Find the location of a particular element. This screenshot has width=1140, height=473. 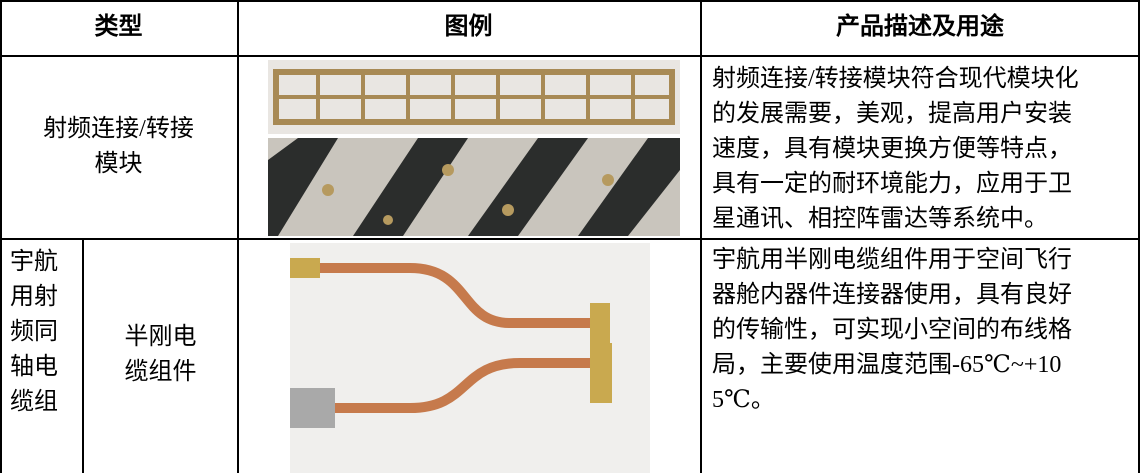

type-cell: 射频连接/转接 模块 is located at coordinates (118, 147).